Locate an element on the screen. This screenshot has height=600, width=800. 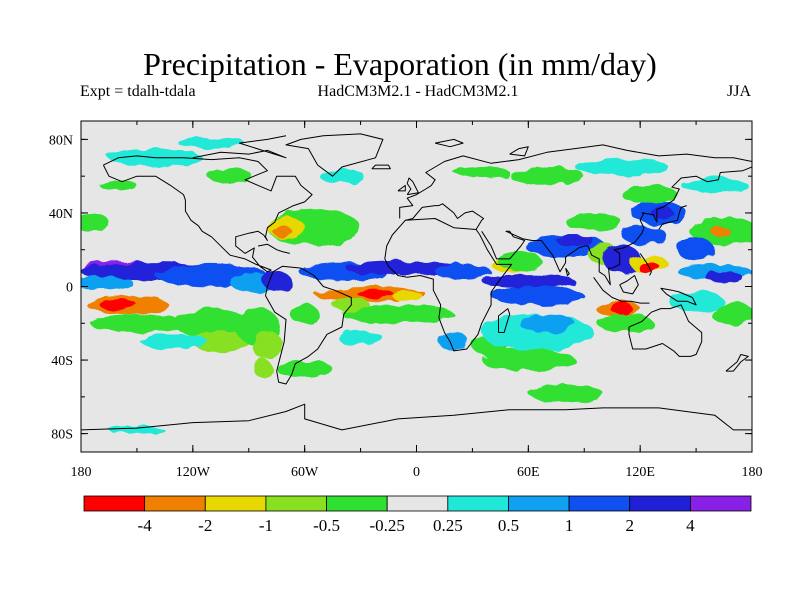
x-tick-label: 60W is located at coordinates (305, 472).